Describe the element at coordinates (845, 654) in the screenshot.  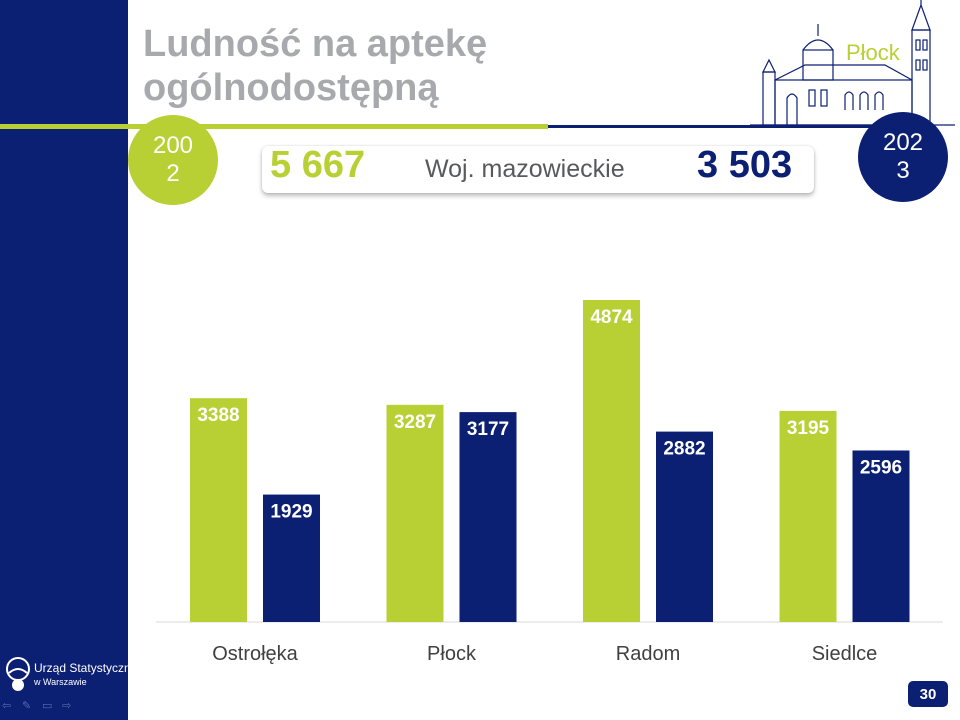
I see `category-label-3: Siedlce` at that location.